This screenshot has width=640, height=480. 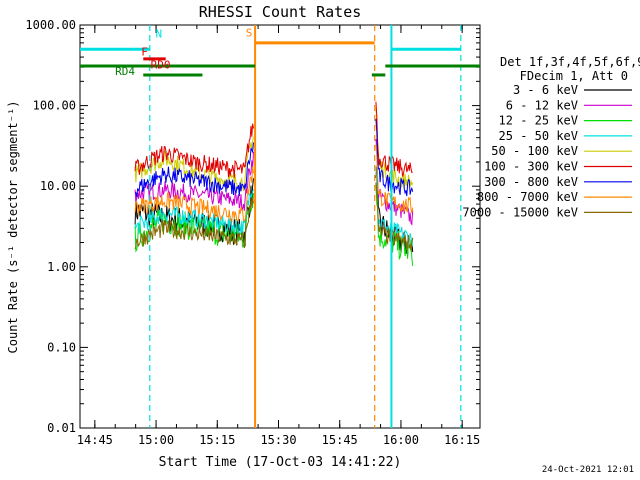 I want to click on legend-header: Det 1f,3f,4f,5f,6f,9f, FDecim 1, Att 0, so click(x=570, y=69).